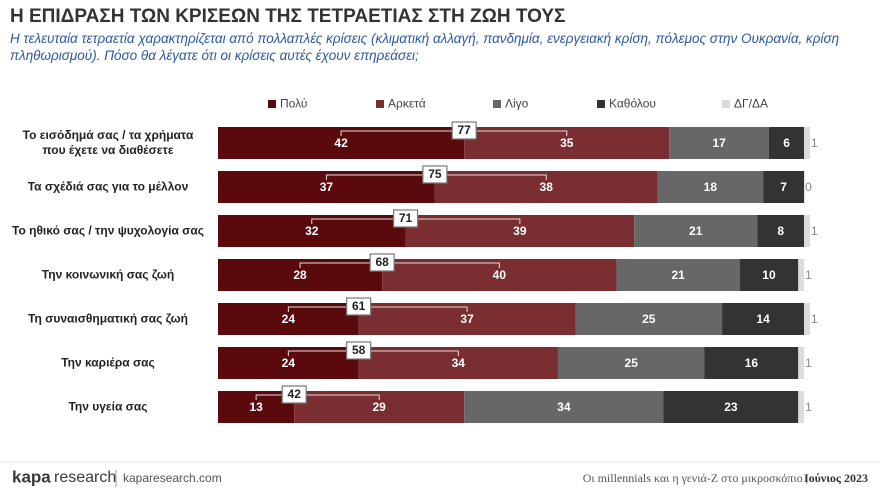  I want to click on data-label: 0, so click(808, 187).